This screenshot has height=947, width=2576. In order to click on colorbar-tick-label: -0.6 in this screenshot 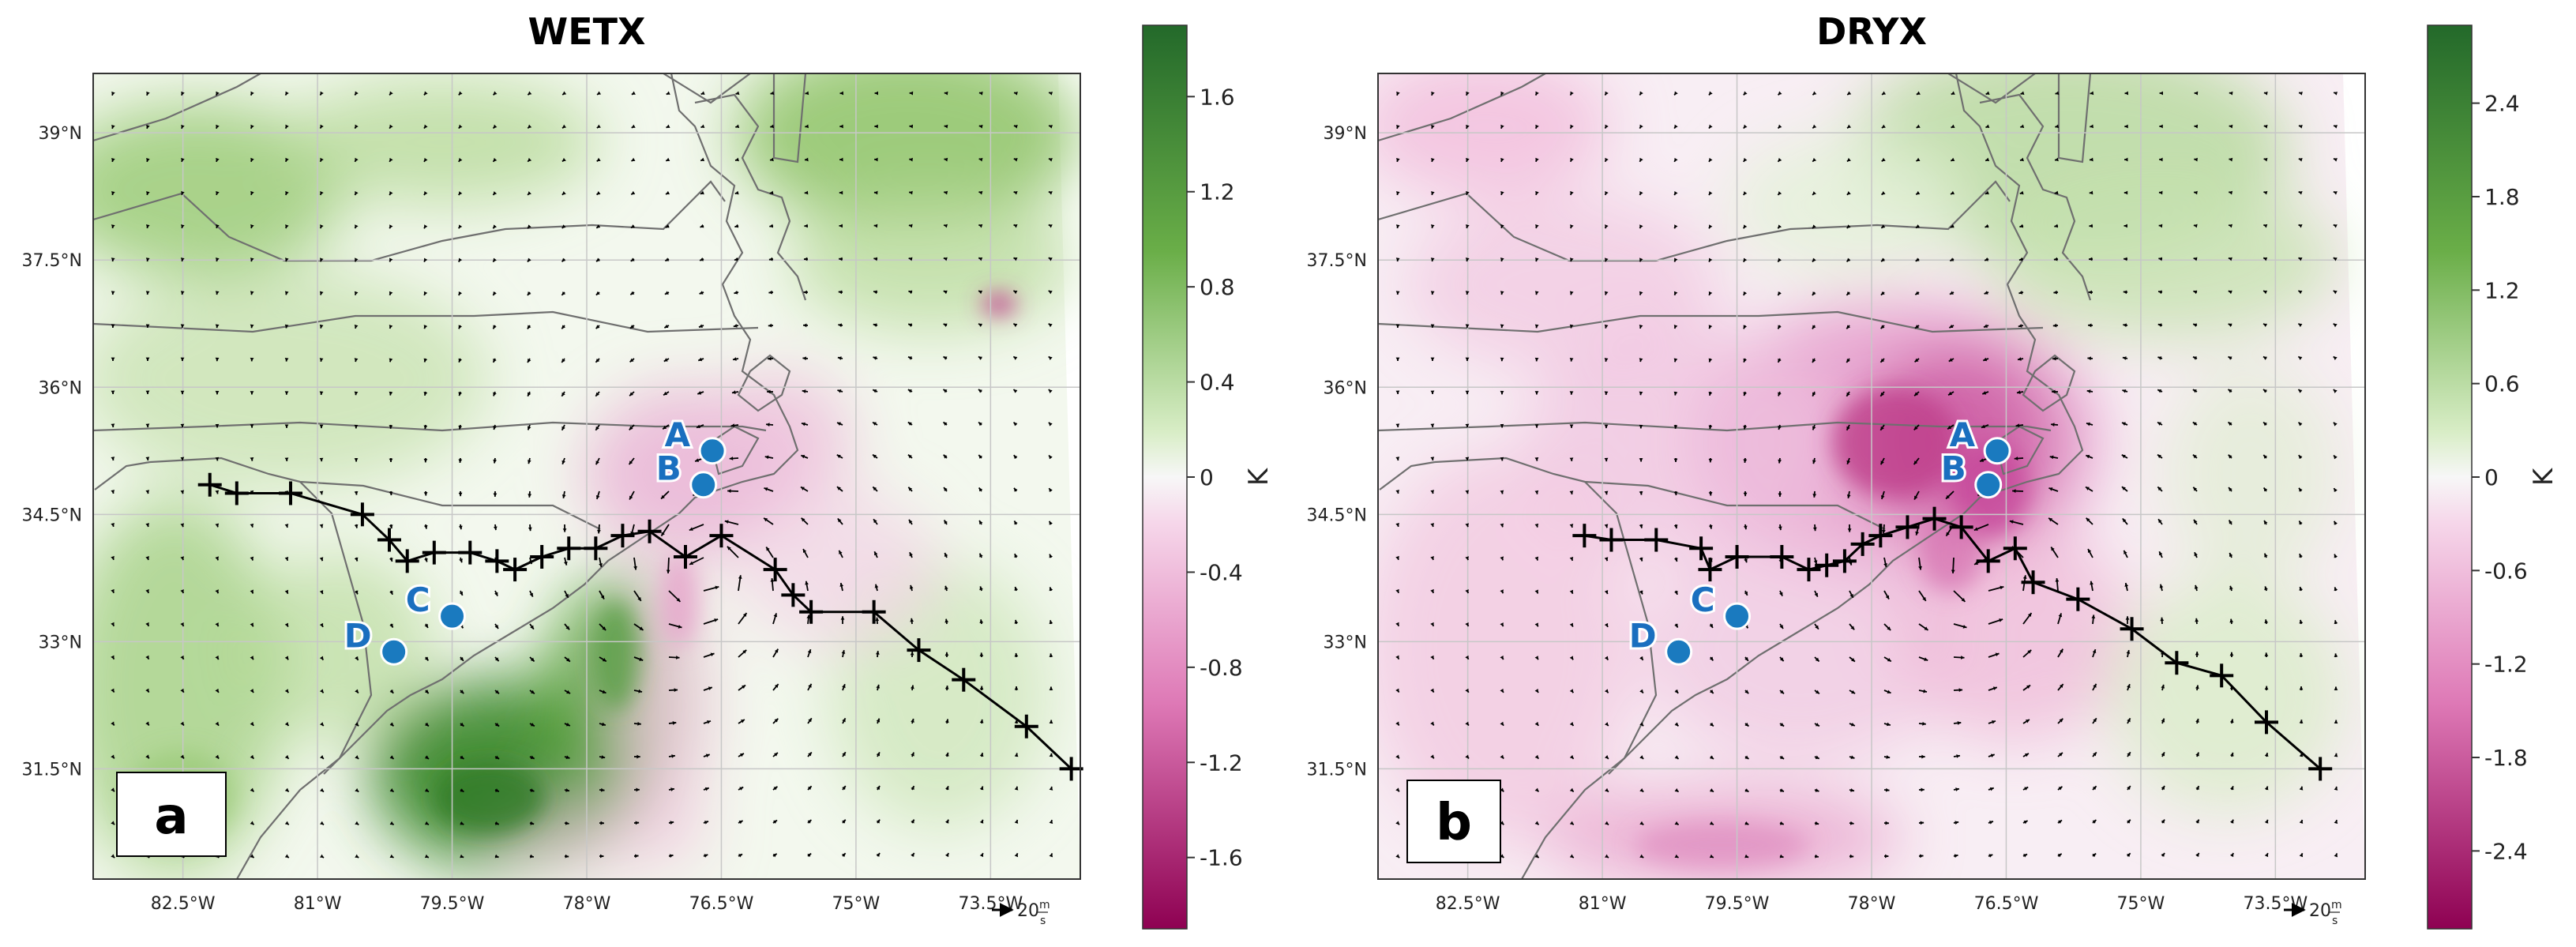, I will do `click(2506, 571)`.